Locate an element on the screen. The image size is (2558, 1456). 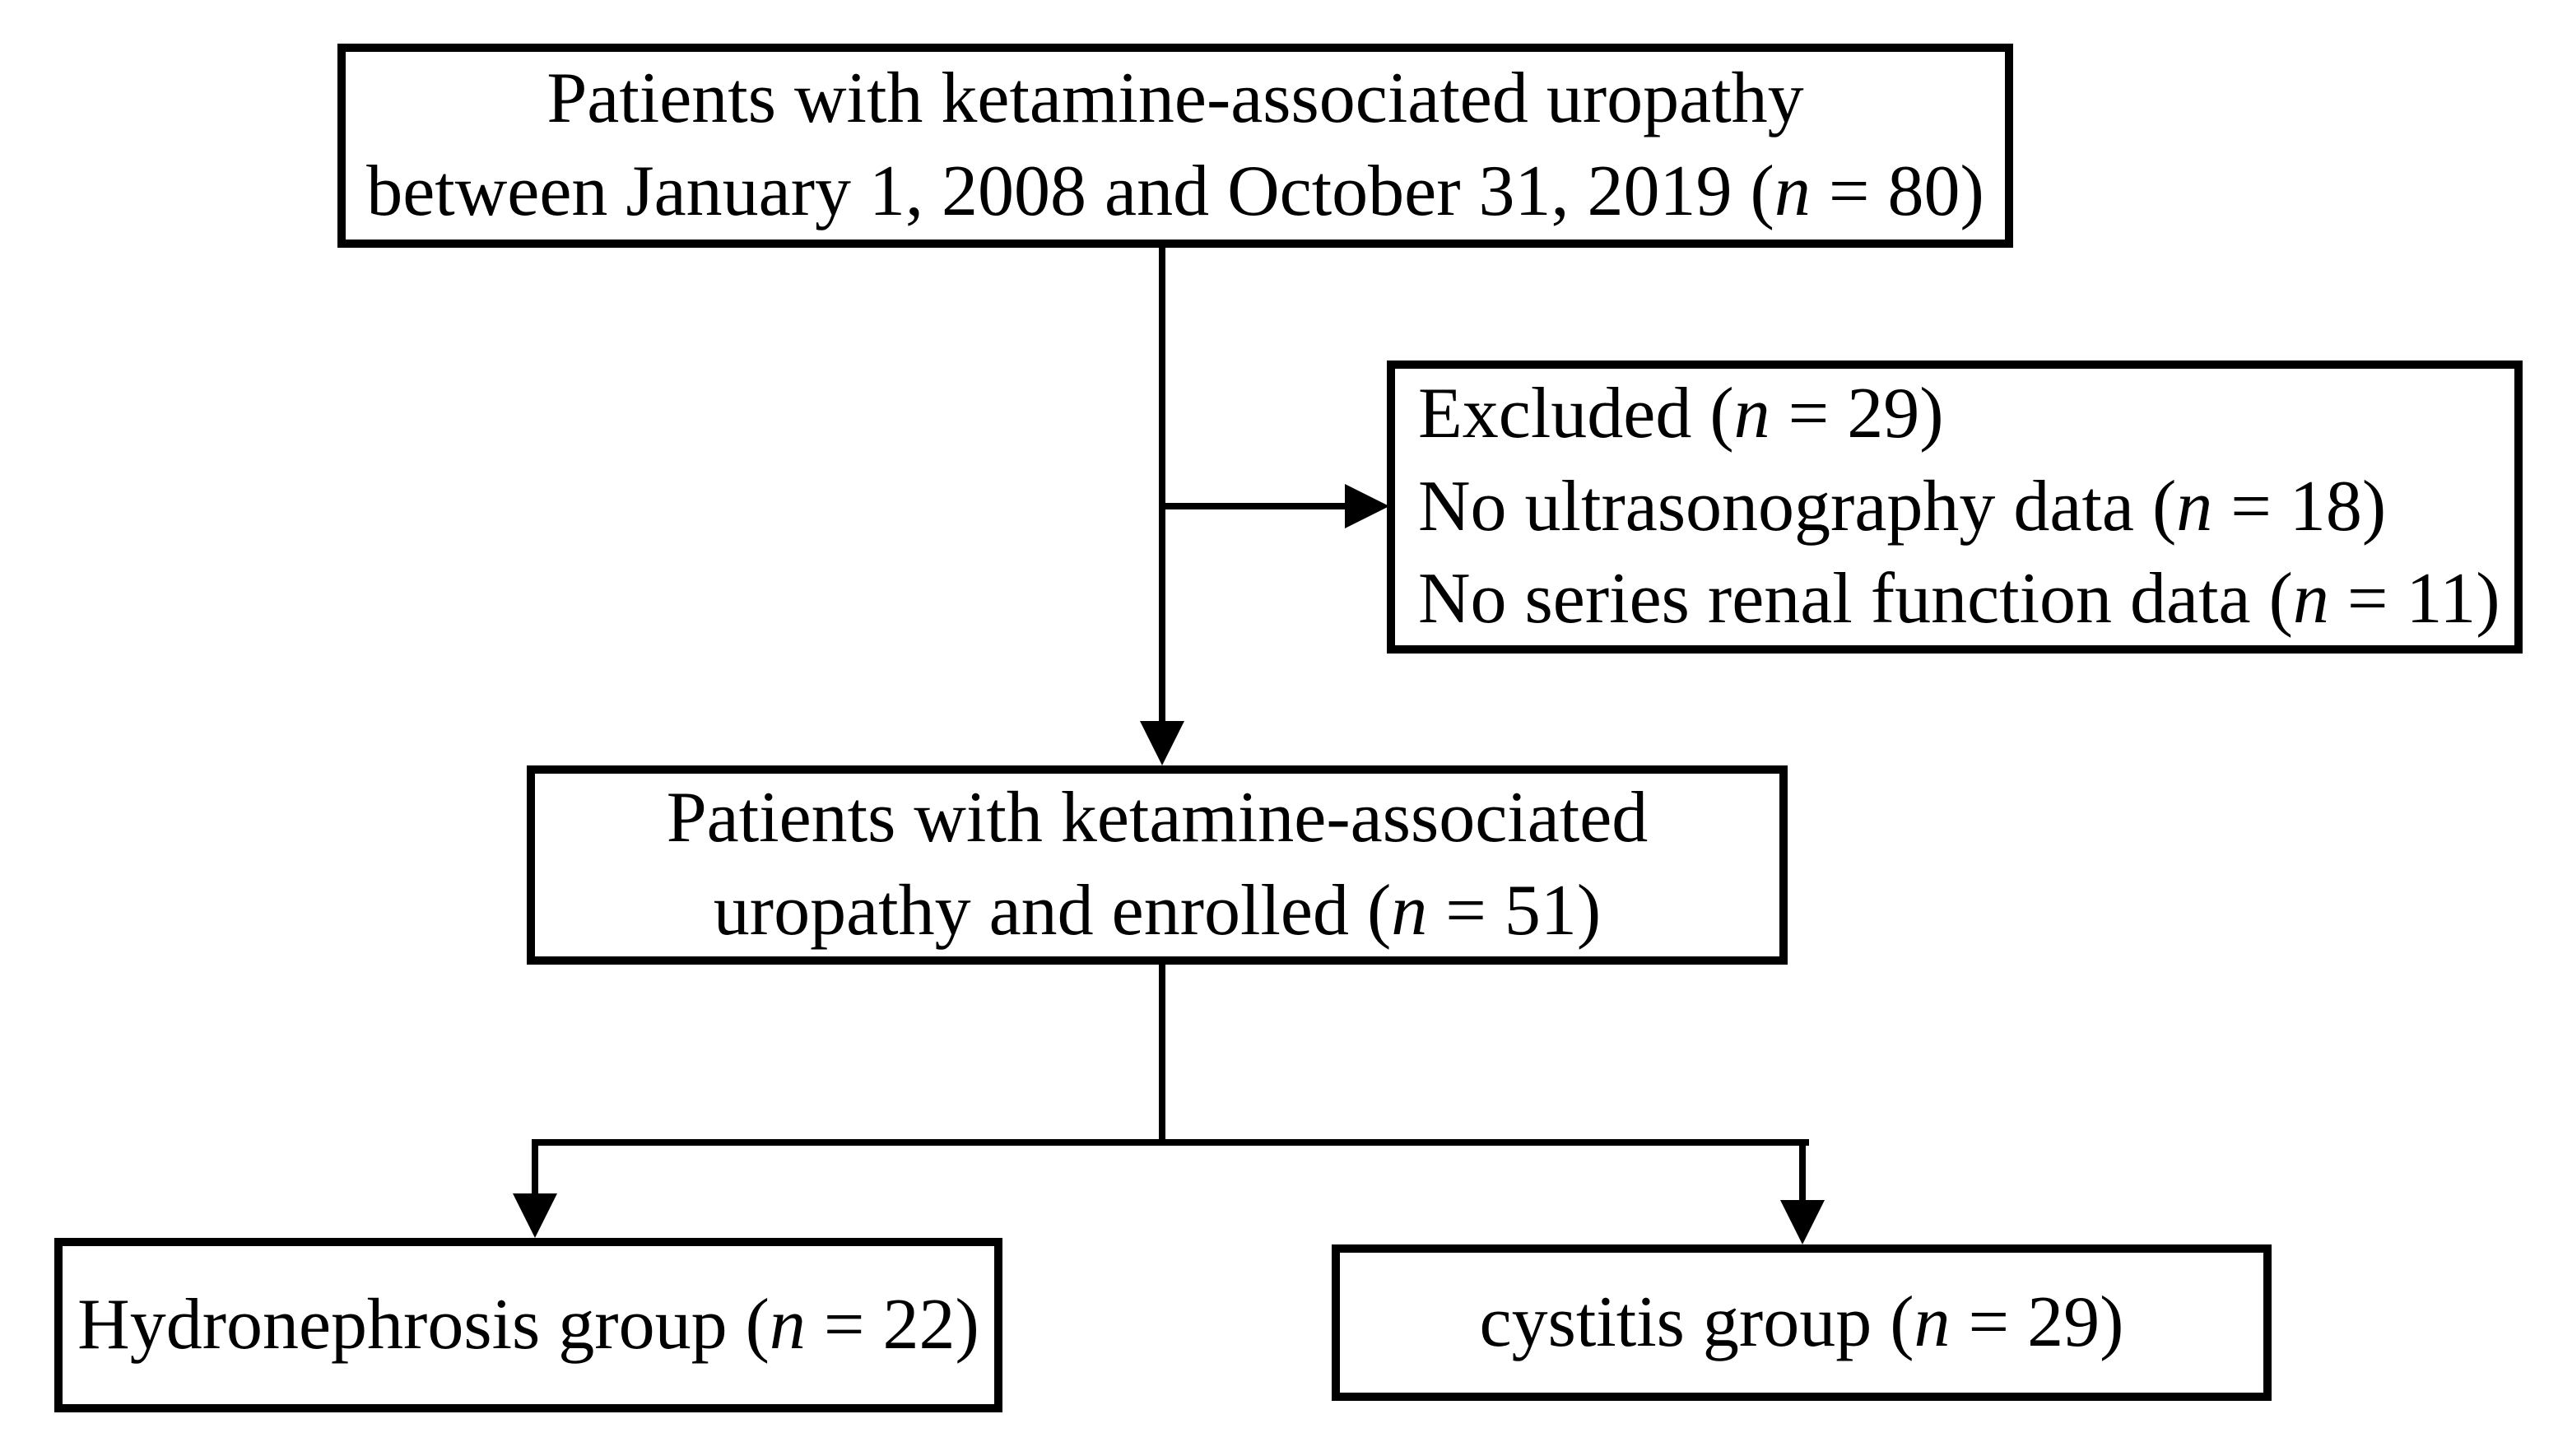
text-line: Excluded (n = 29) is located at coordinates (1681, 414).